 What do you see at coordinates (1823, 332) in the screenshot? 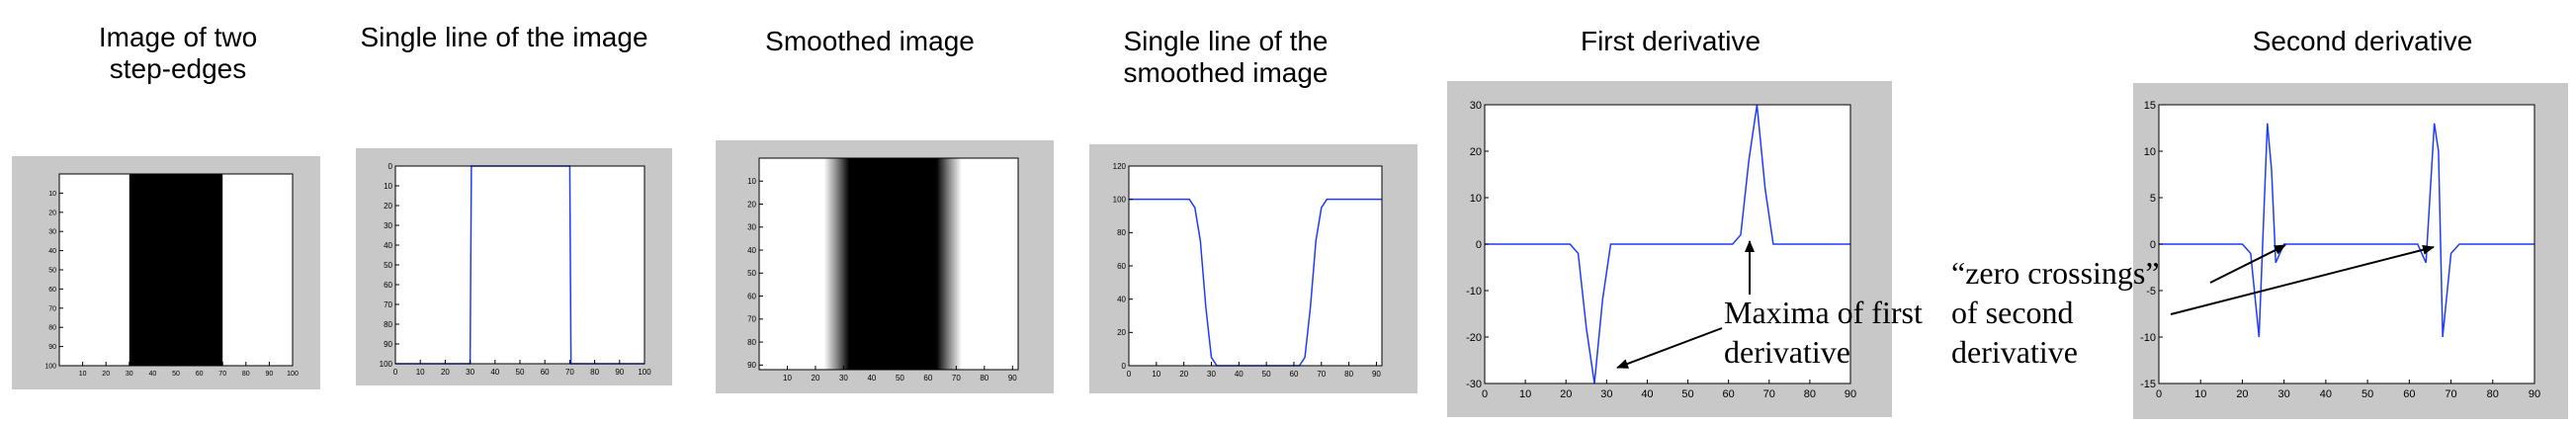
I see `annotation-maxima: Maxima of first derivative` at bounding box center [1823, 332].